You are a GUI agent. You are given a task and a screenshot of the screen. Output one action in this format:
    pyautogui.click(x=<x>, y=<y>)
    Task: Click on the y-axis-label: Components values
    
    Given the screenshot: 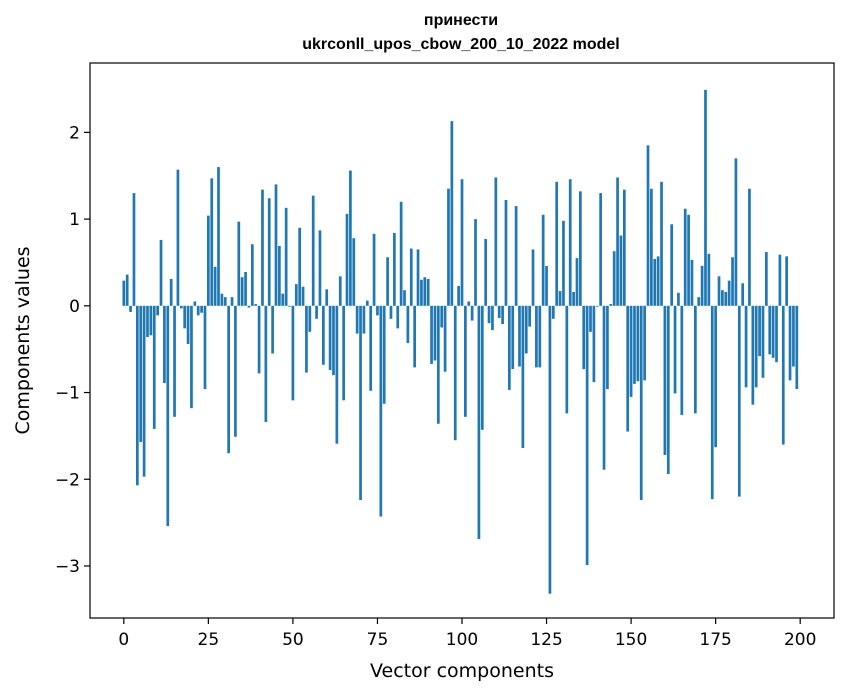 What is the action you would take?
    pyautogui.click(x=23, y=340)
    